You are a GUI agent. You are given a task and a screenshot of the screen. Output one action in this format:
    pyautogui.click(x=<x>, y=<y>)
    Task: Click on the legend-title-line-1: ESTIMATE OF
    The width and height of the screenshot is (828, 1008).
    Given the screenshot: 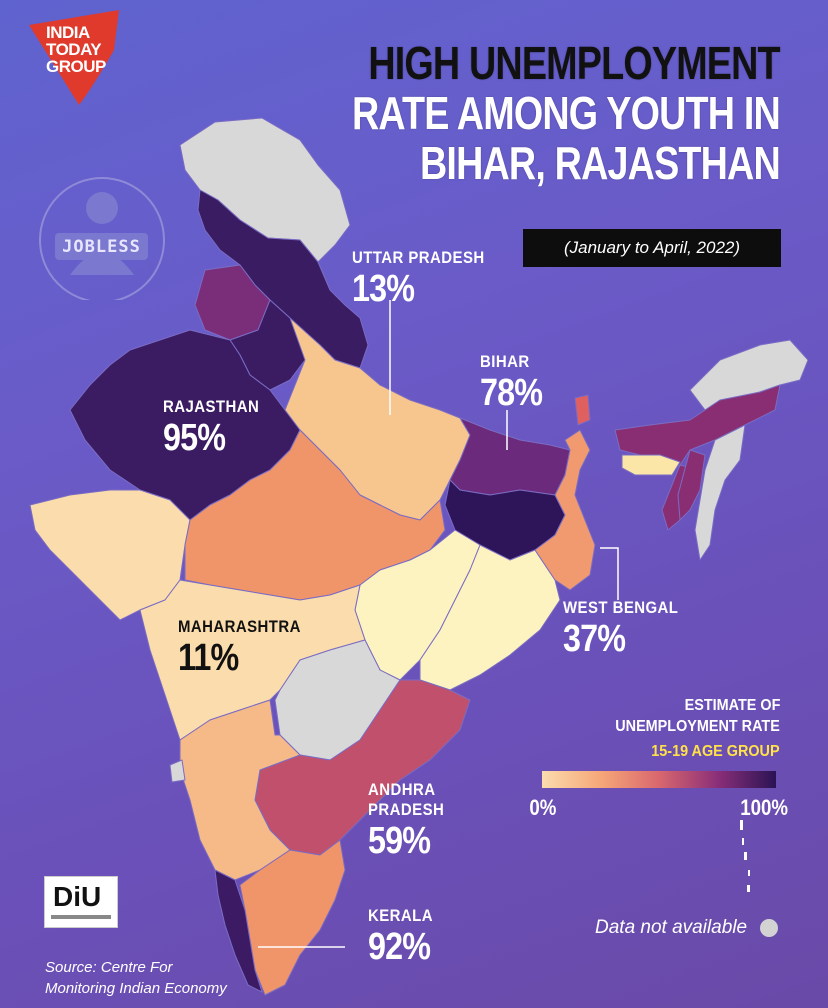 What is the action you would take?
    pyautogui.click(x=732, y=705)
    